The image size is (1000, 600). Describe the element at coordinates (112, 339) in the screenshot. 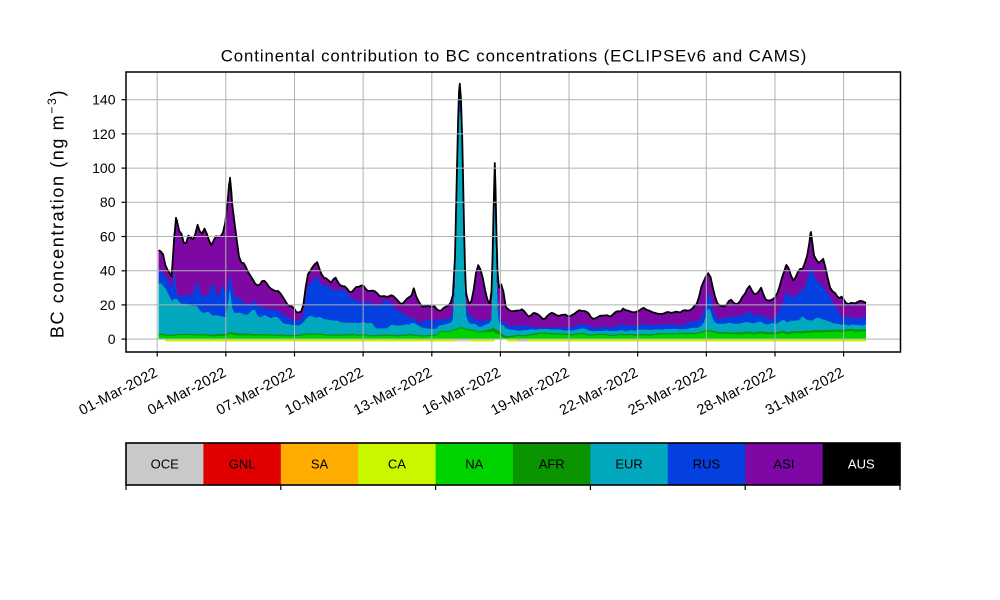

I see `svg-text: 0` at that location.